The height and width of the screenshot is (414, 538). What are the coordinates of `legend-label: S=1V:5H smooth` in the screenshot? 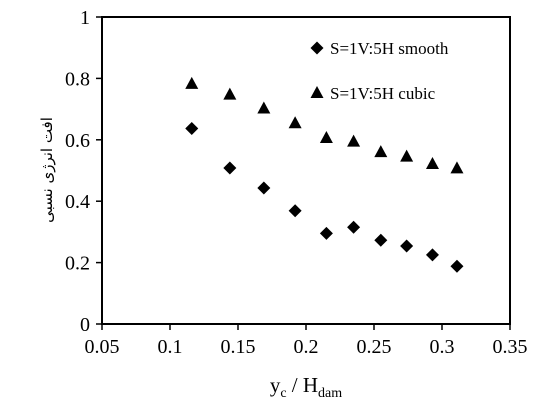 It's located at (389, 48).